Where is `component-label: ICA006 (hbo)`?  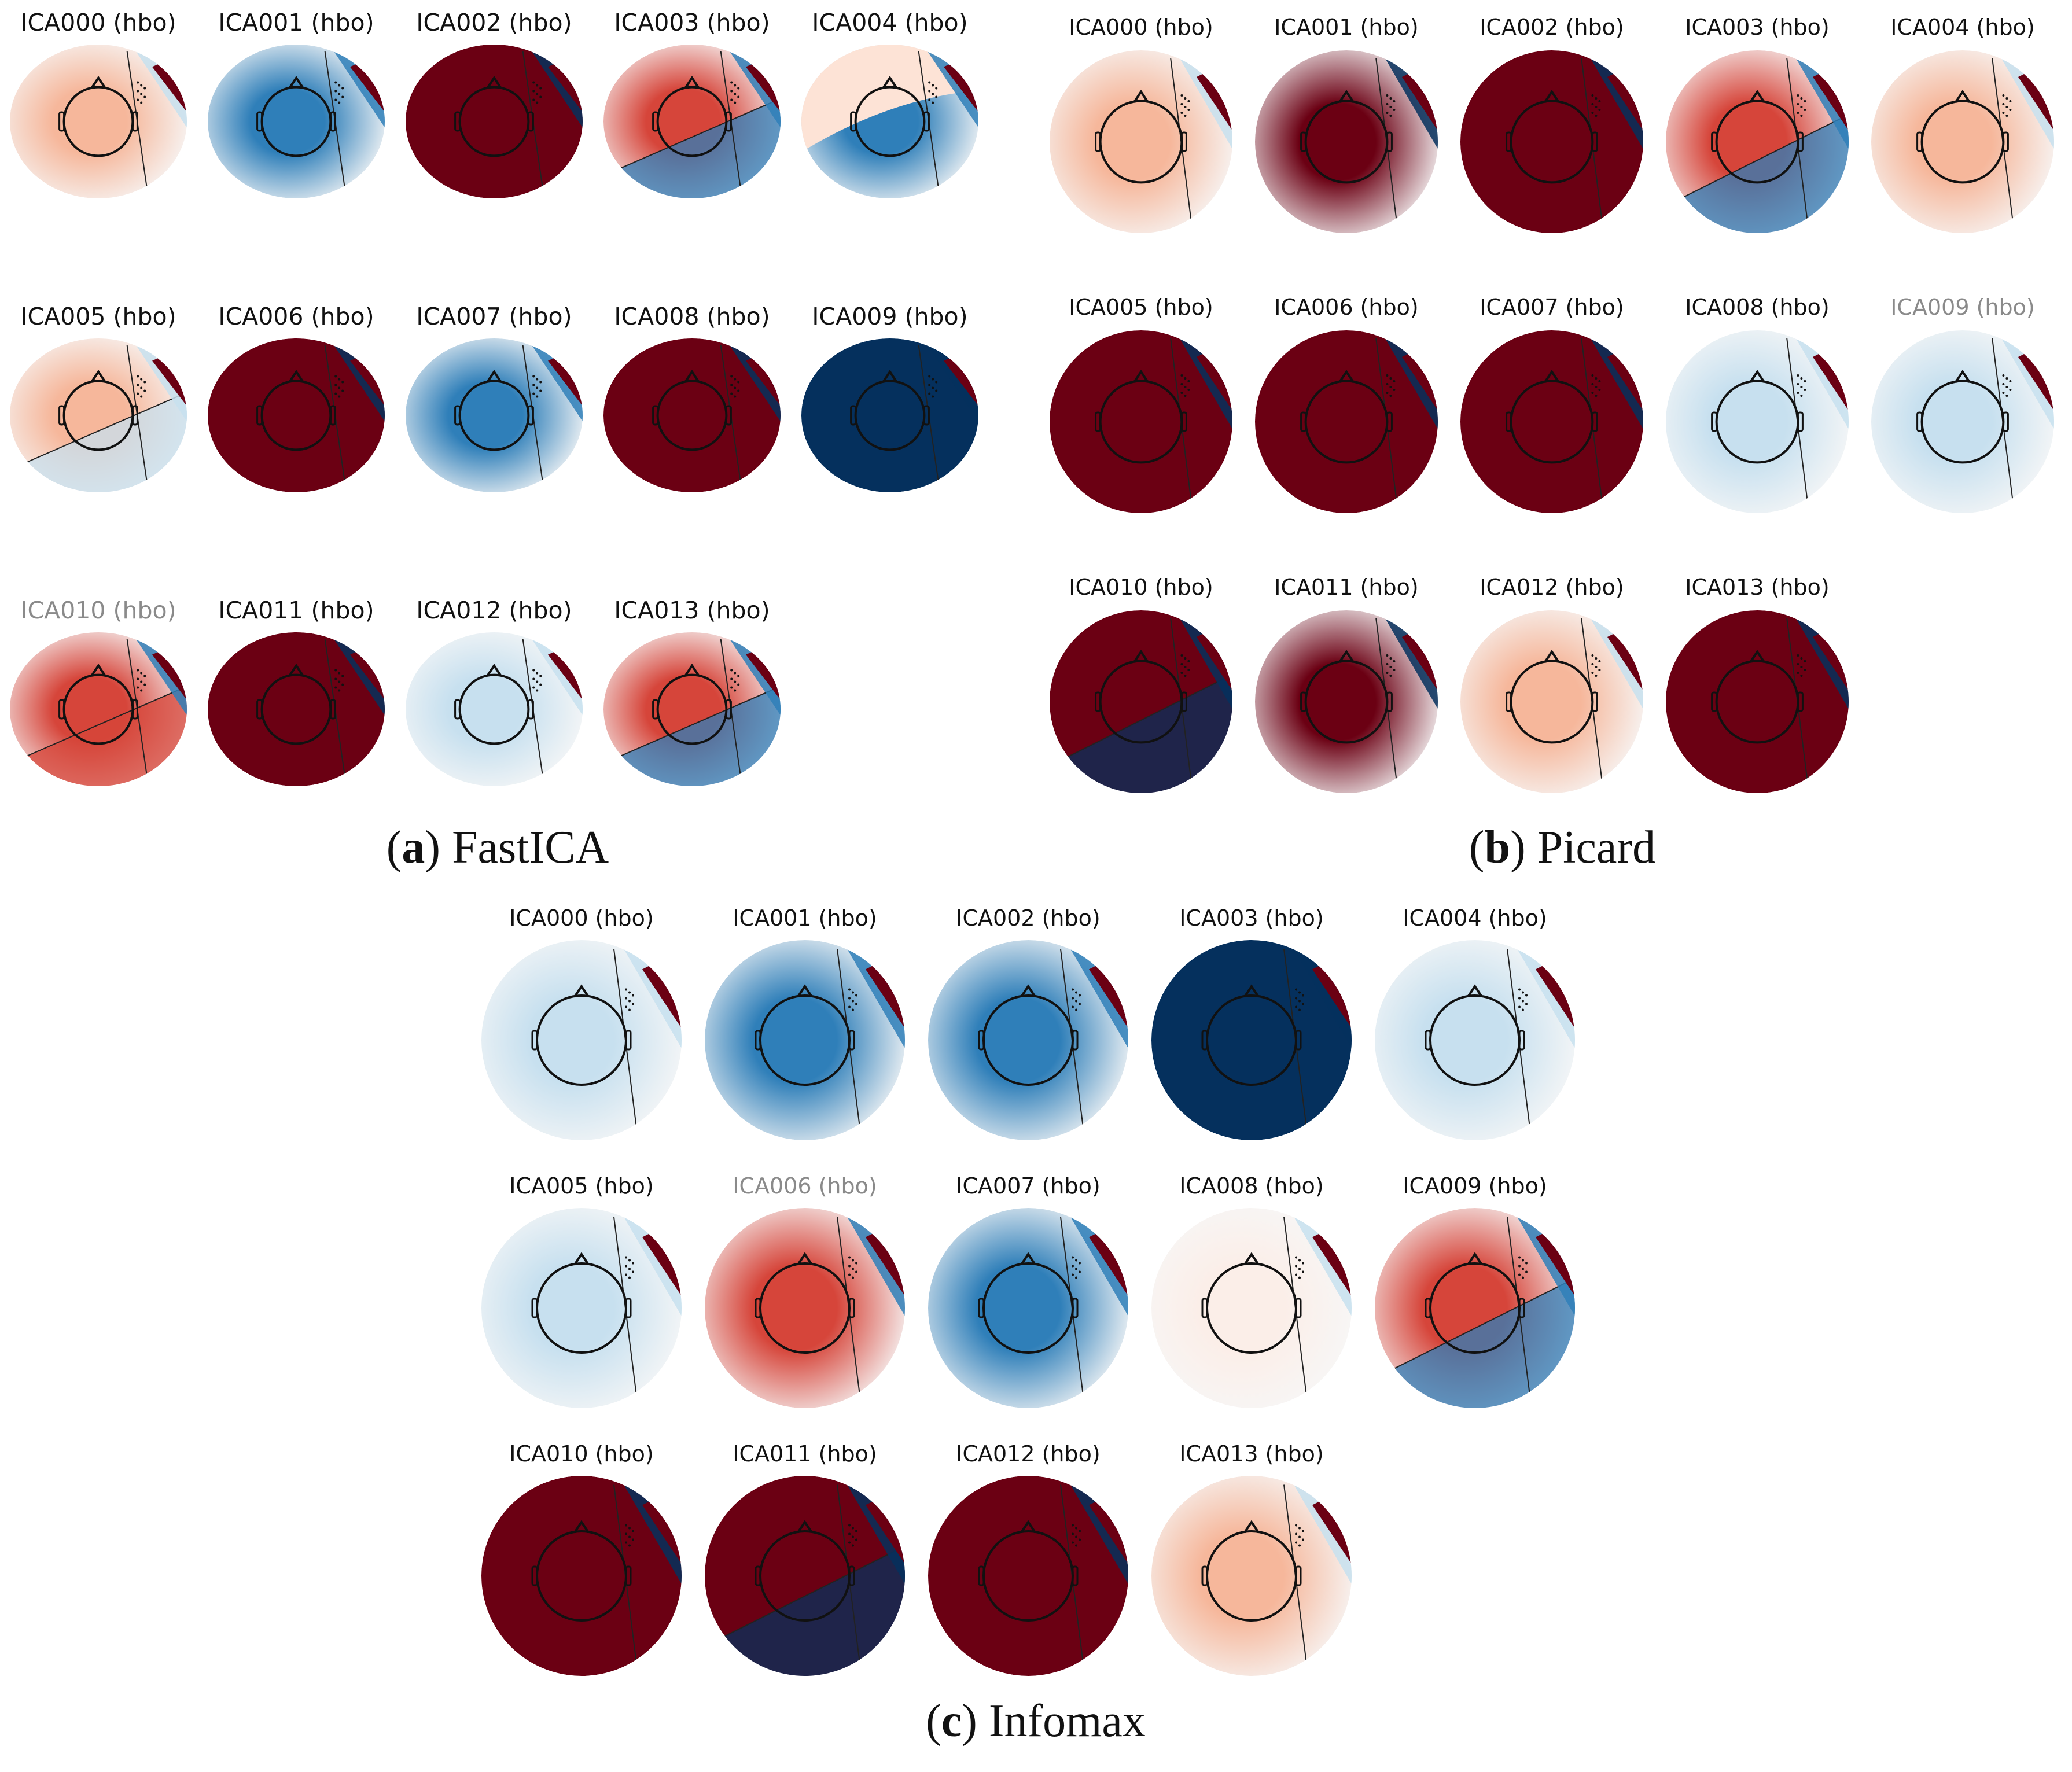
component-label: ICA006 (hbo) is located at coordinates (805, 1186).